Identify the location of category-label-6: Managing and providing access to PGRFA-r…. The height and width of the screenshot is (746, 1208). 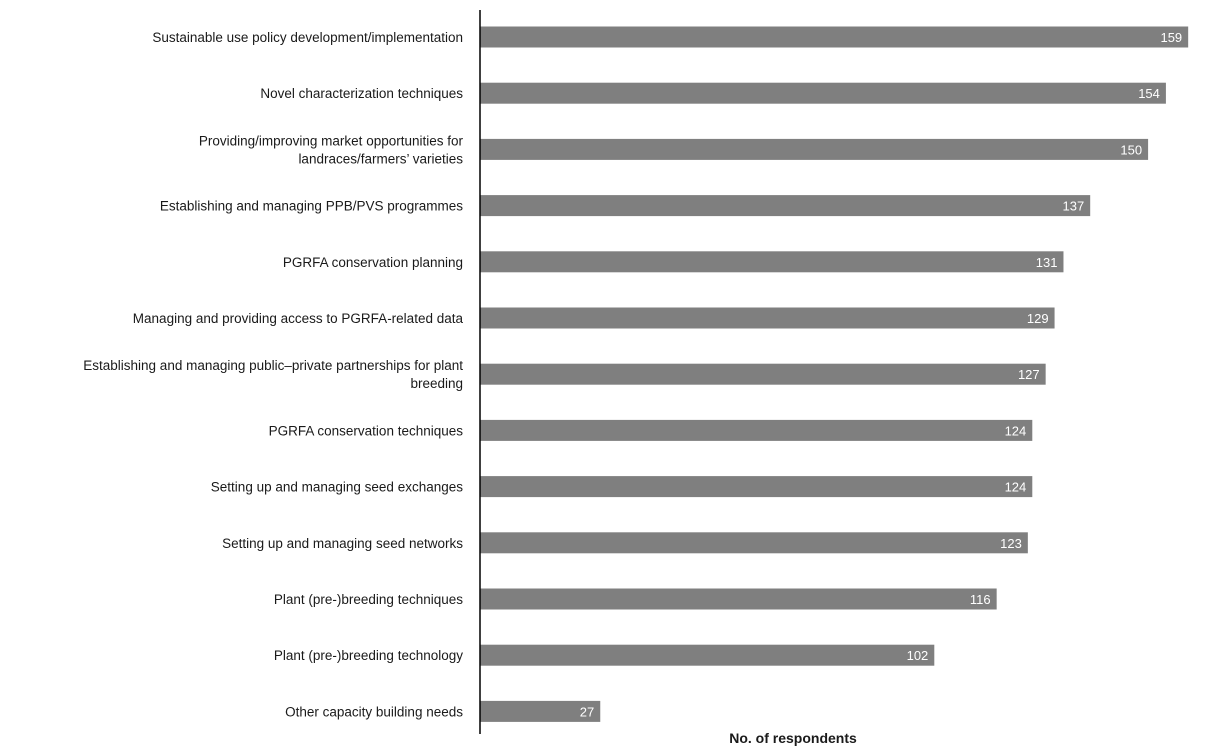
(298, 318).